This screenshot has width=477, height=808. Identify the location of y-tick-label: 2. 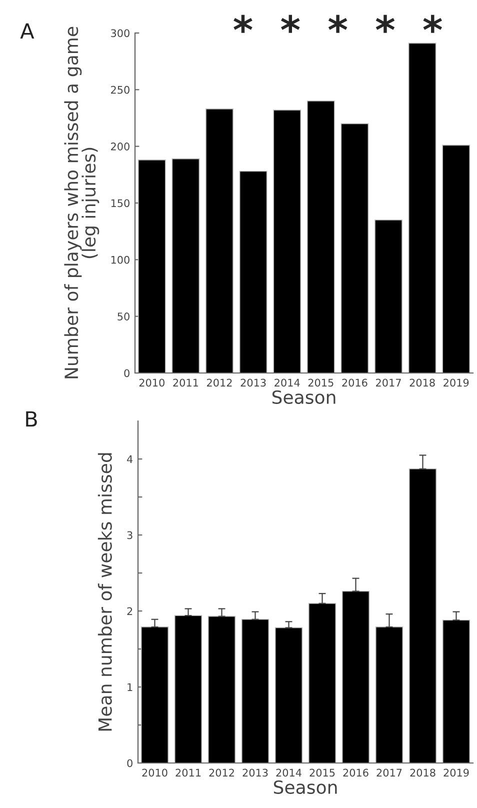
(129, 611).